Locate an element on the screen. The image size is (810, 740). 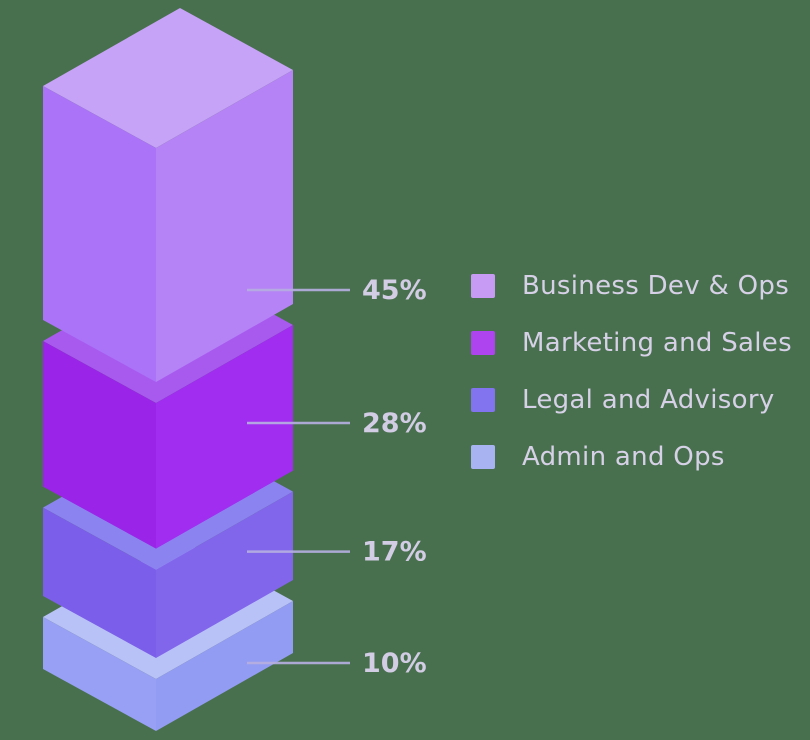
value-label-10%: 10% is located at coordinates (394, 663).